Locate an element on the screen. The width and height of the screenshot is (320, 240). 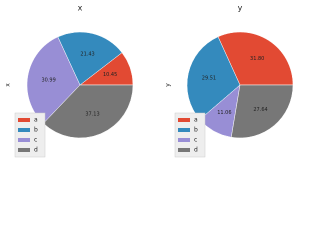
y-axis-label: x is located at coordinates (8, 85).